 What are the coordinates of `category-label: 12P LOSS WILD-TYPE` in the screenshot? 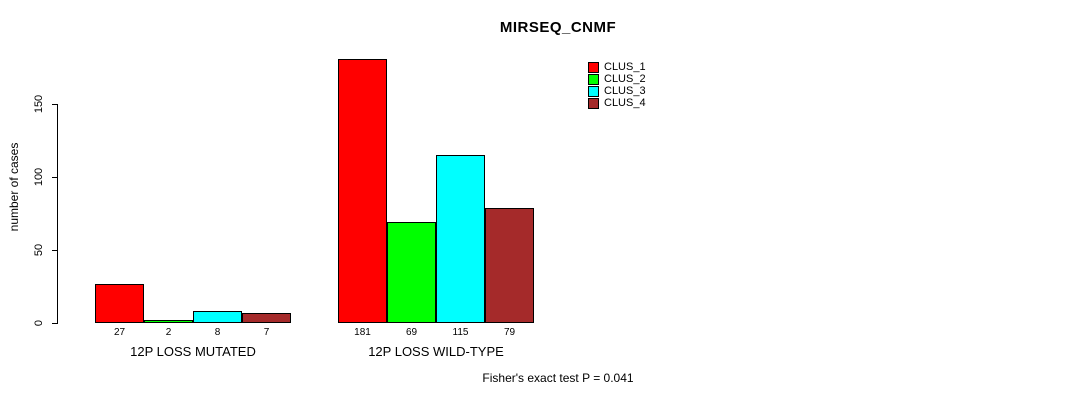 It's located at (436, 351).